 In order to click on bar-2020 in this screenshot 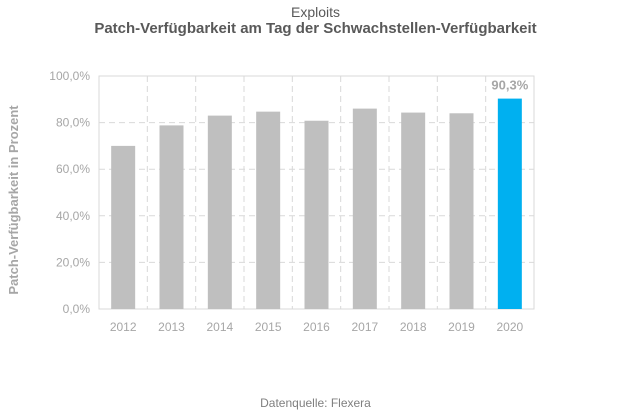, I will do `click(509, 203)`.